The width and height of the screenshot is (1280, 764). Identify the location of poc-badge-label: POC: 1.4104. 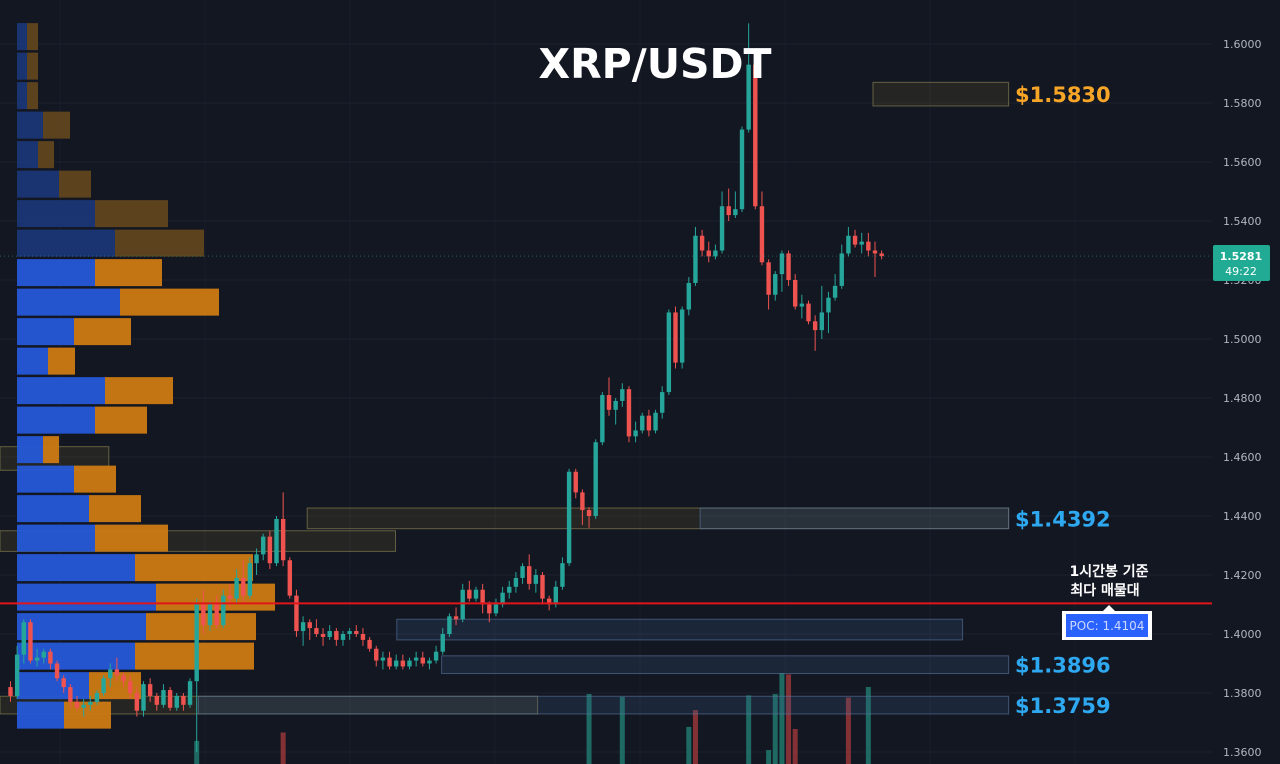
(1107, 626).